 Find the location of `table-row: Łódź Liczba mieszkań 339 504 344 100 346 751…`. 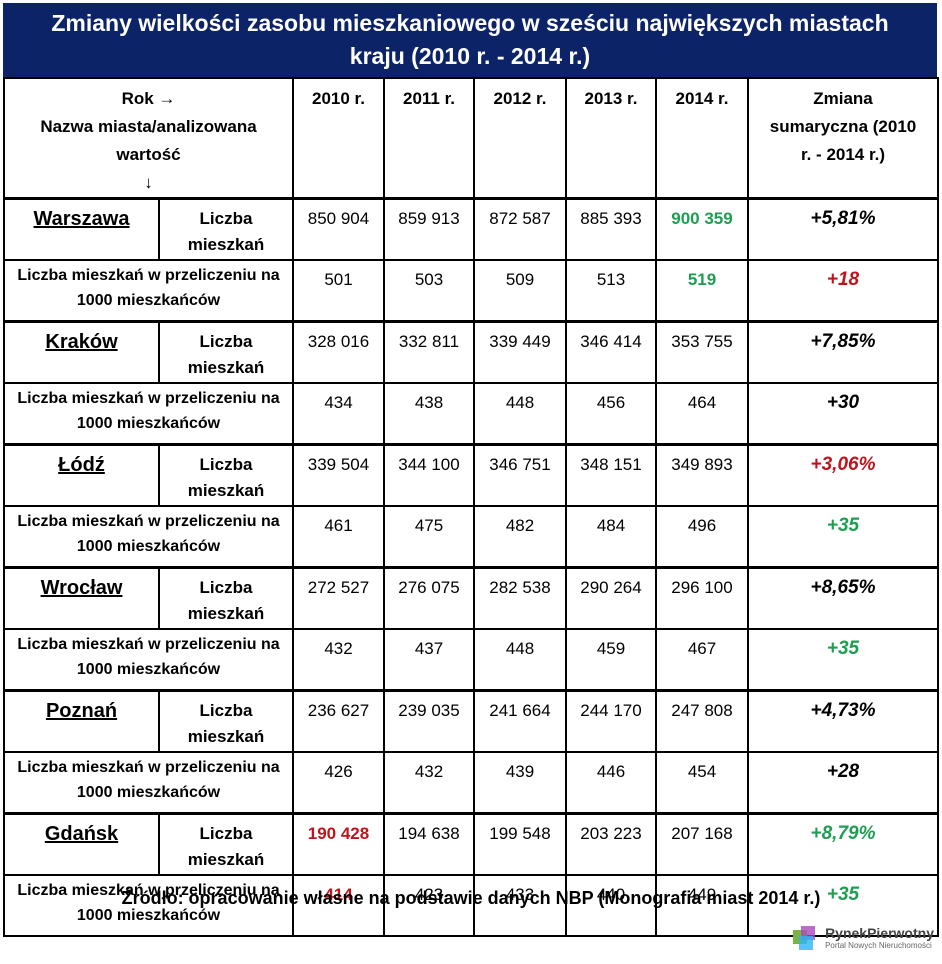

table-row: Łódź Liczba mieszkań 339 504 344 100 346 751… is located at coordinates (471, 475).